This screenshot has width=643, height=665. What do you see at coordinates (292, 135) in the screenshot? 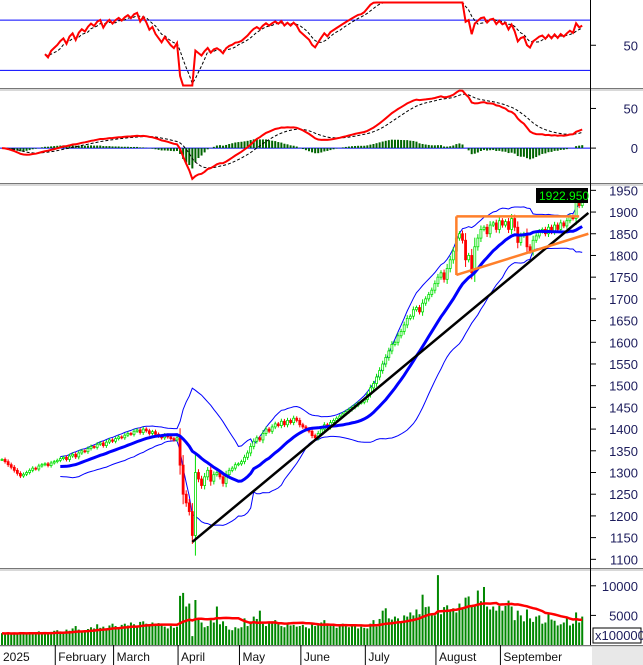
I see `macd-line` at bounding box center [292, 135].